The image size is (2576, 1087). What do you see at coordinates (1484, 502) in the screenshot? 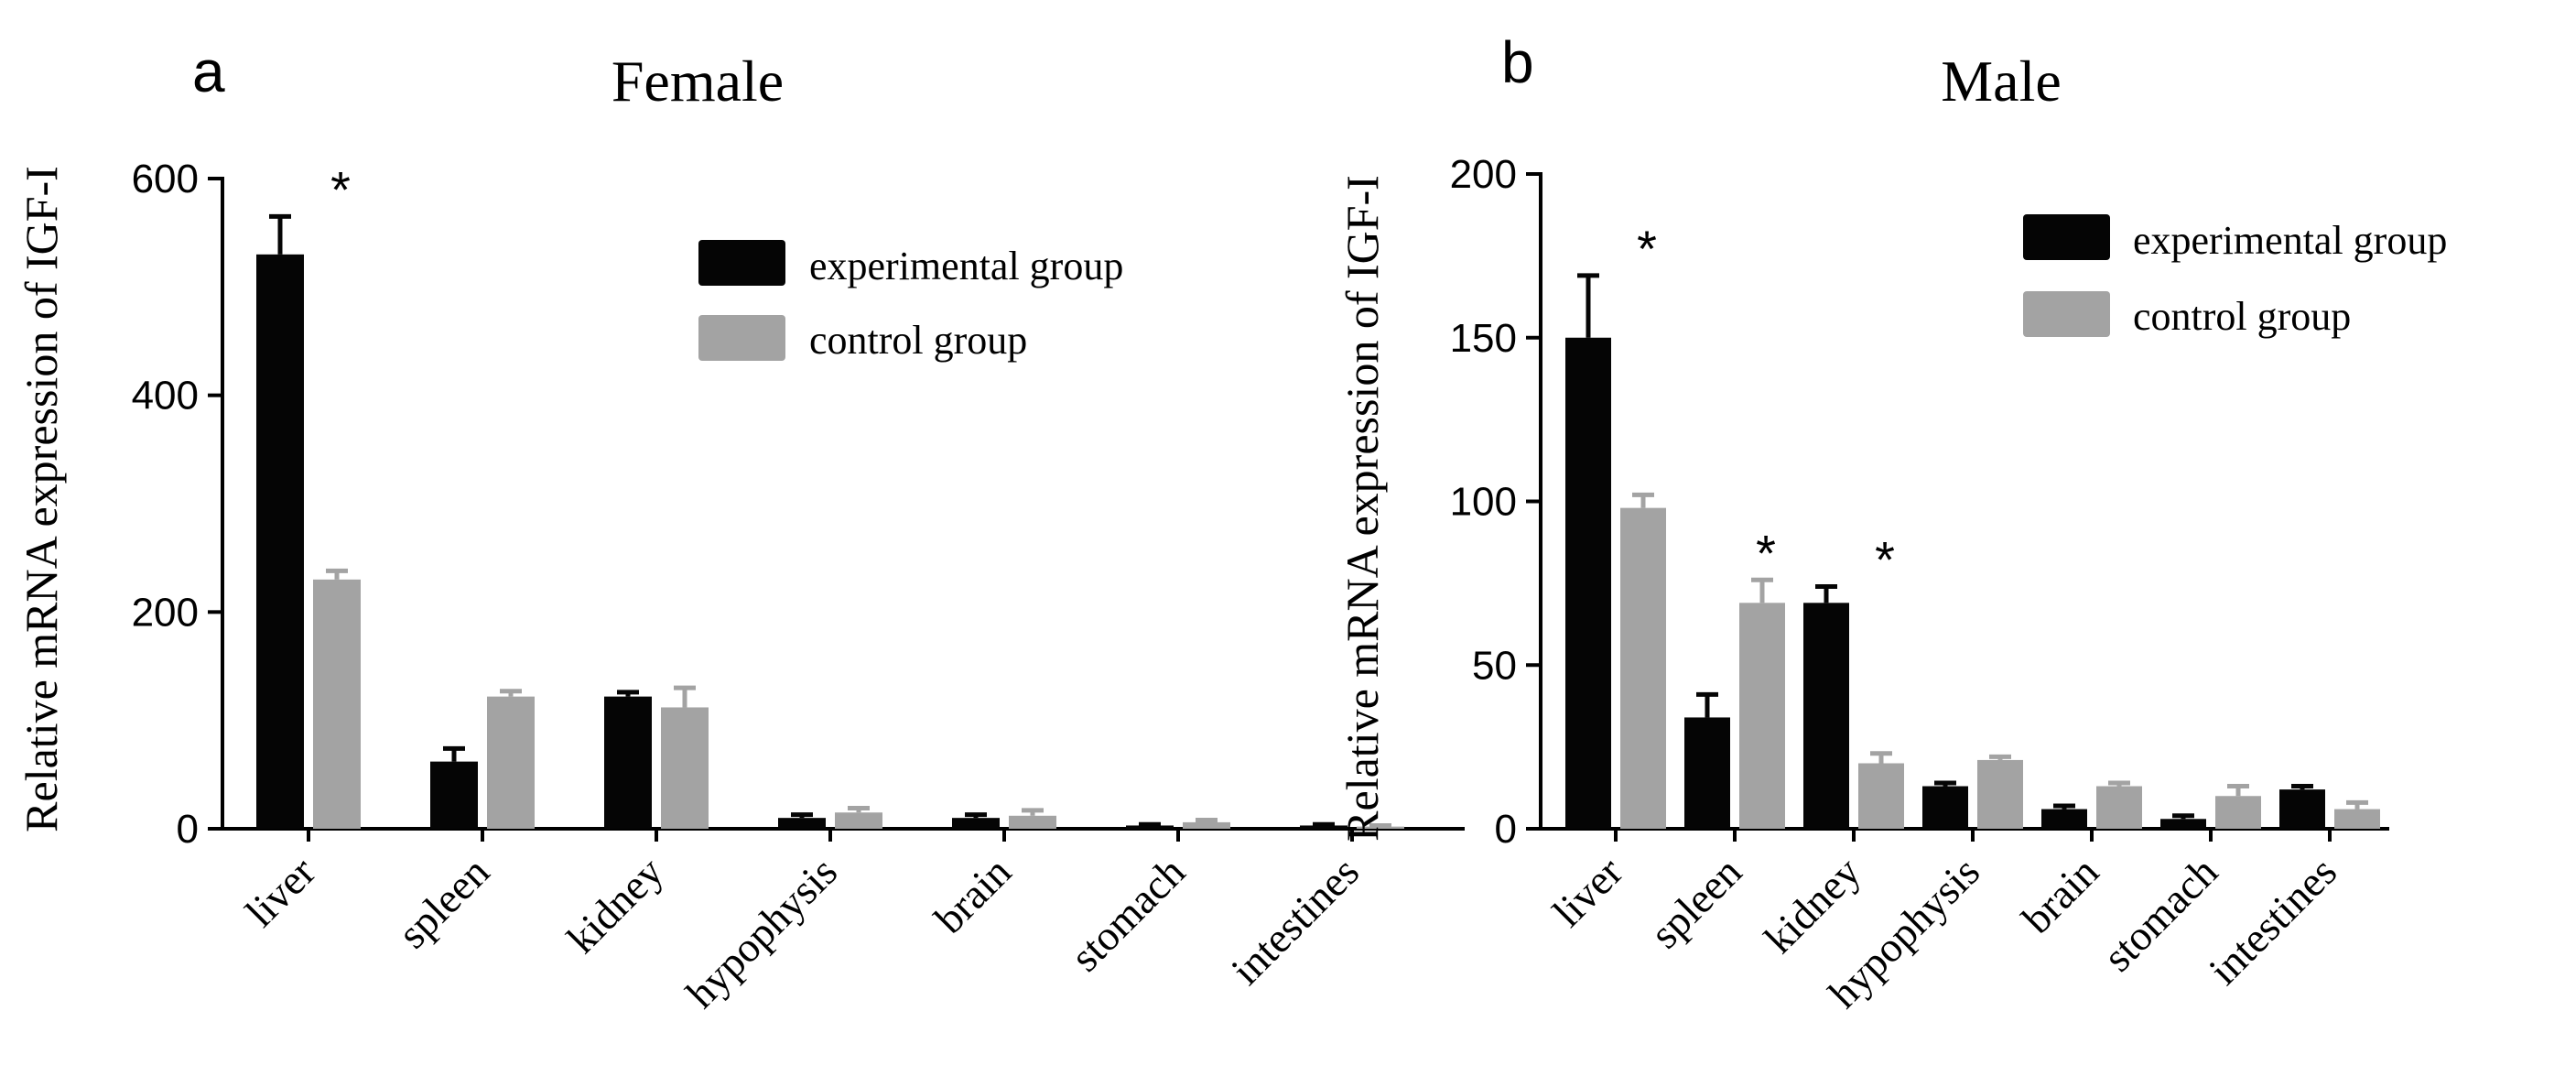
I see `y-tick-label: 100` at bounding box center [1484, 502].